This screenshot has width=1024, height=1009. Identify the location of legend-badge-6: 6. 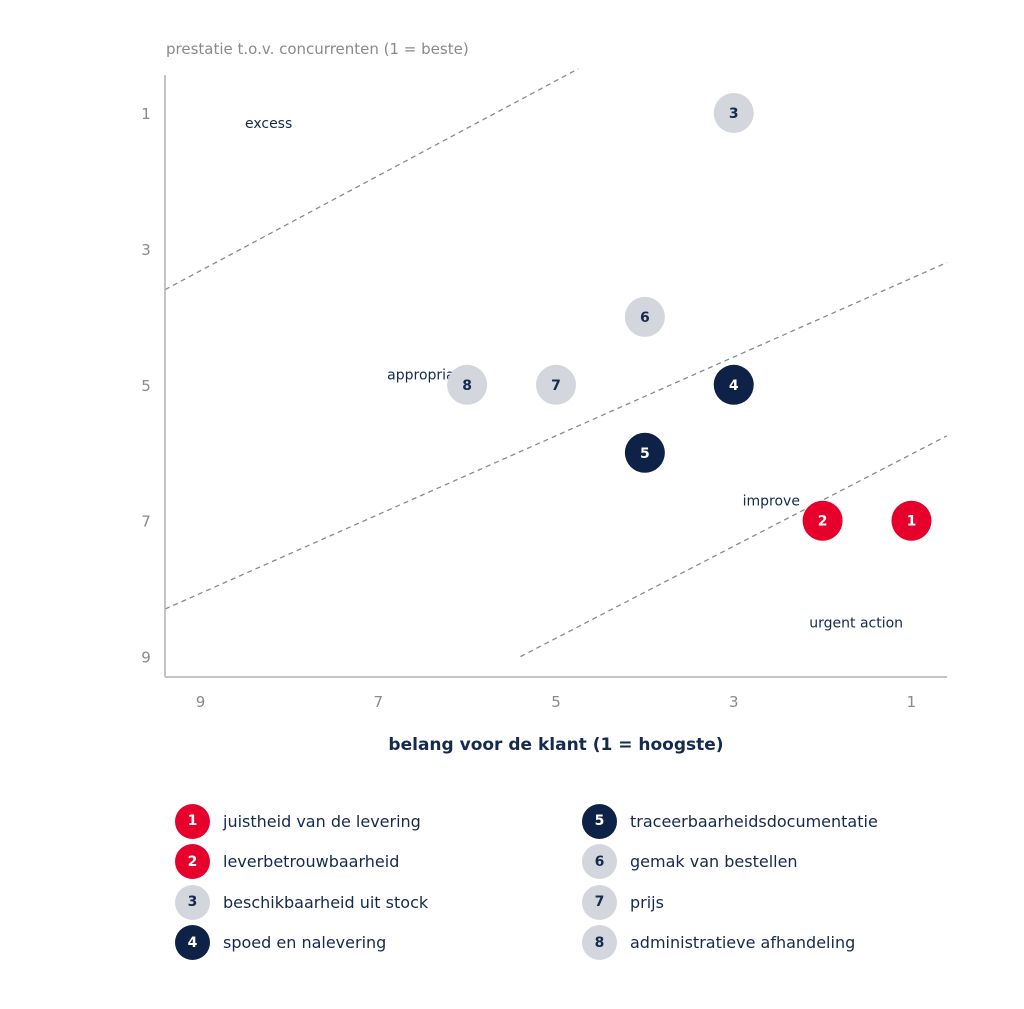
(599, 861).